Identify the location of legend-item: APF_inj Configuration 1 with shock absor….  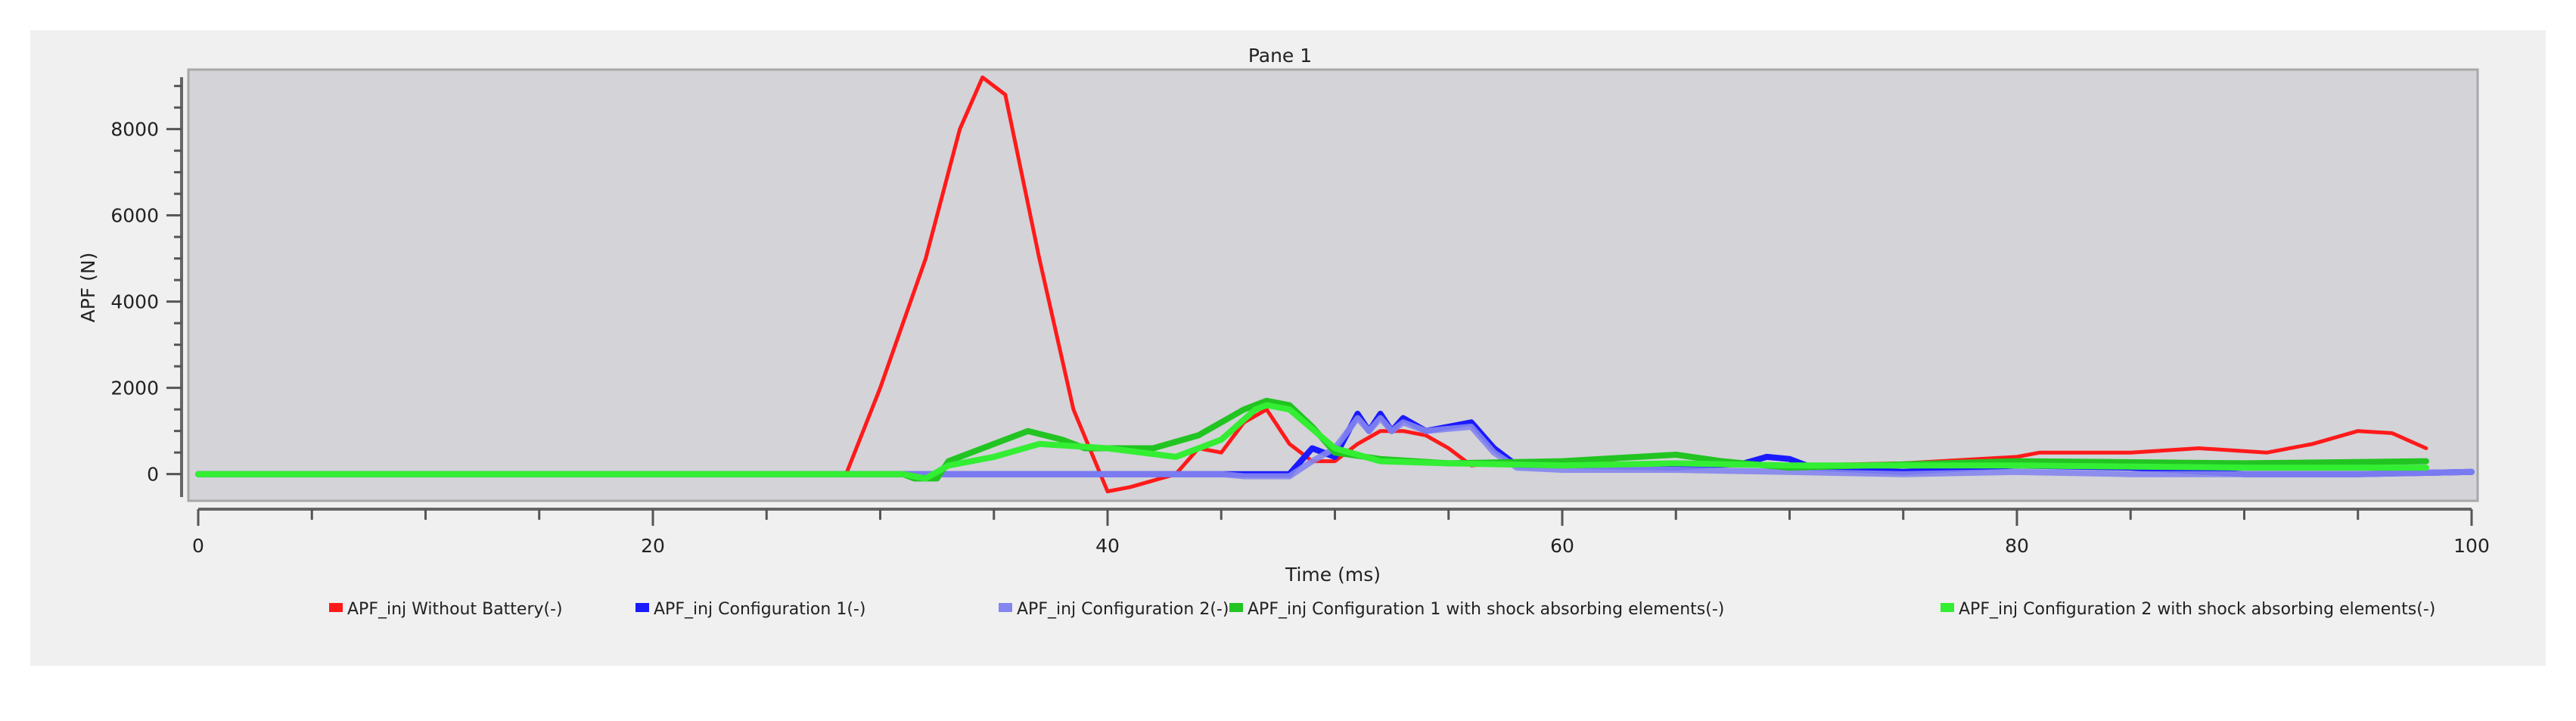
(1476, 610).